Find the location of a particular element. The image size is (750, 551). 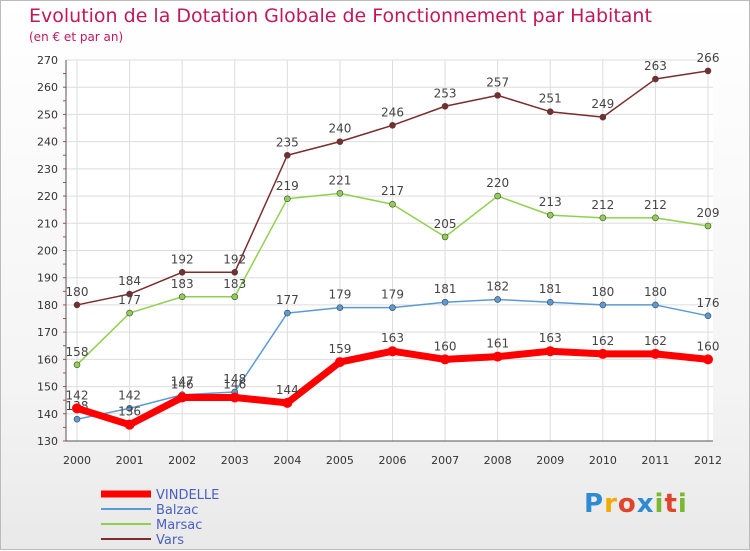

x-tick-label: 2010 is located at coordinates (603, 460).